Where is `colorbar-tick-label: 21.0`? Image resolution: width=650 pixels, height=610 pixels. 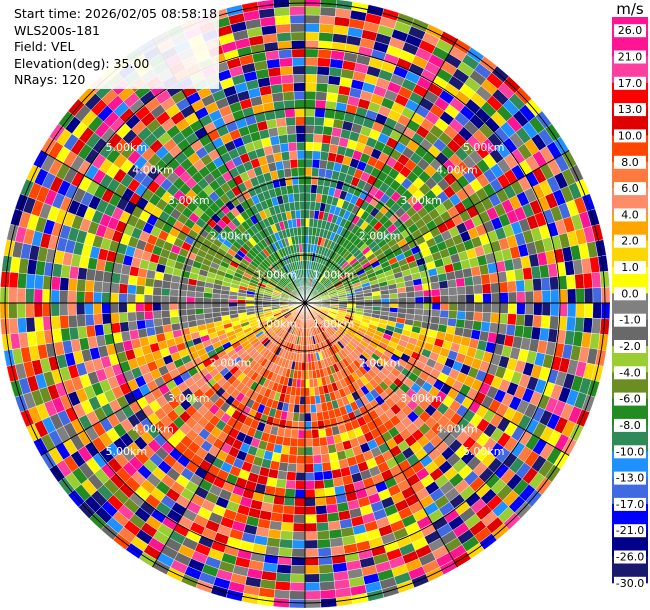 colorbar-tick-label: 21.0 is located at coordinates (630, 57).